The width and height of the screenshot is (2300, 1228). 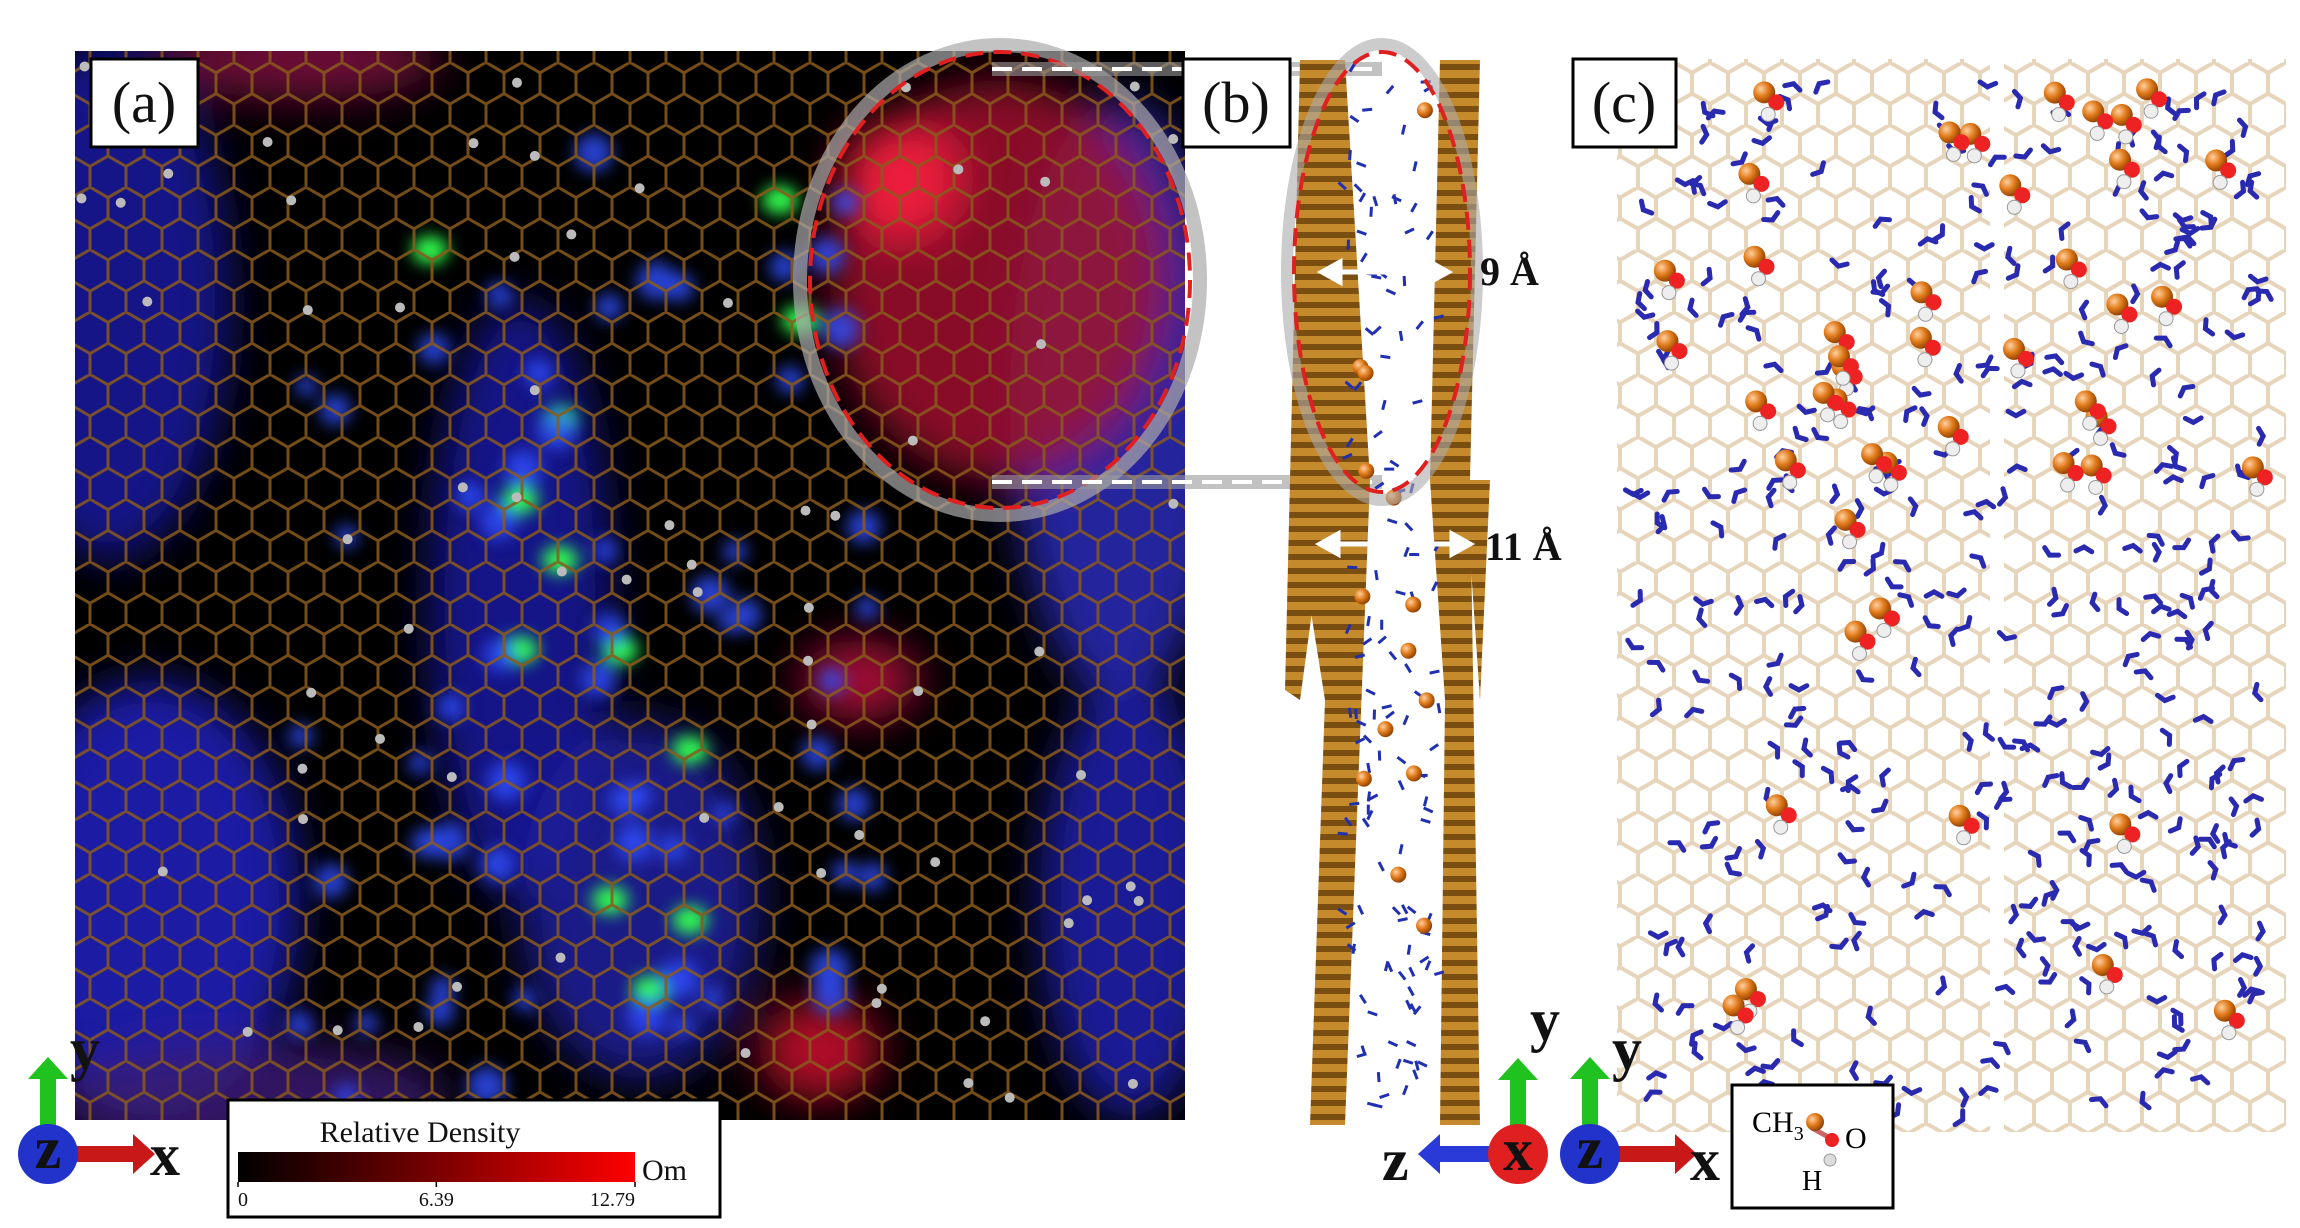 I want to click on axis-arrowhead, so click(x=1590, y=1068).